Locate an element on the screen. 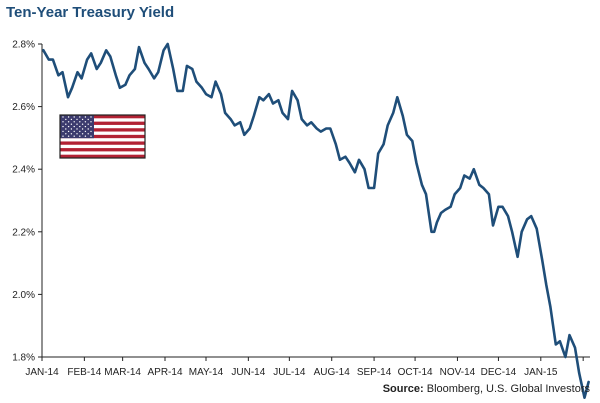 The image size is (600, 403). source-text: Bloomberg, U.S. Global Investors is located at coordinates (508, 389).